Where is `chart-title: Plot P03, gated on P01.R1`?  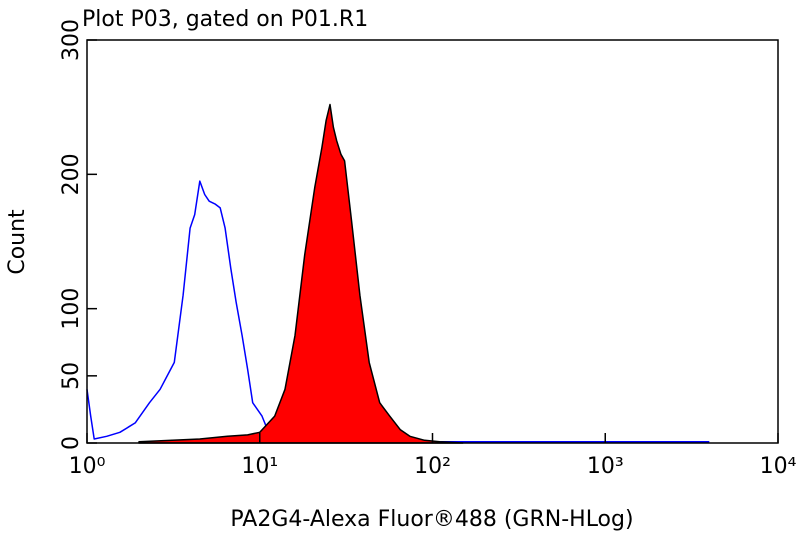
chart-title: Plot P03, gated on P01.R1 is located at coordinates (225, 19).